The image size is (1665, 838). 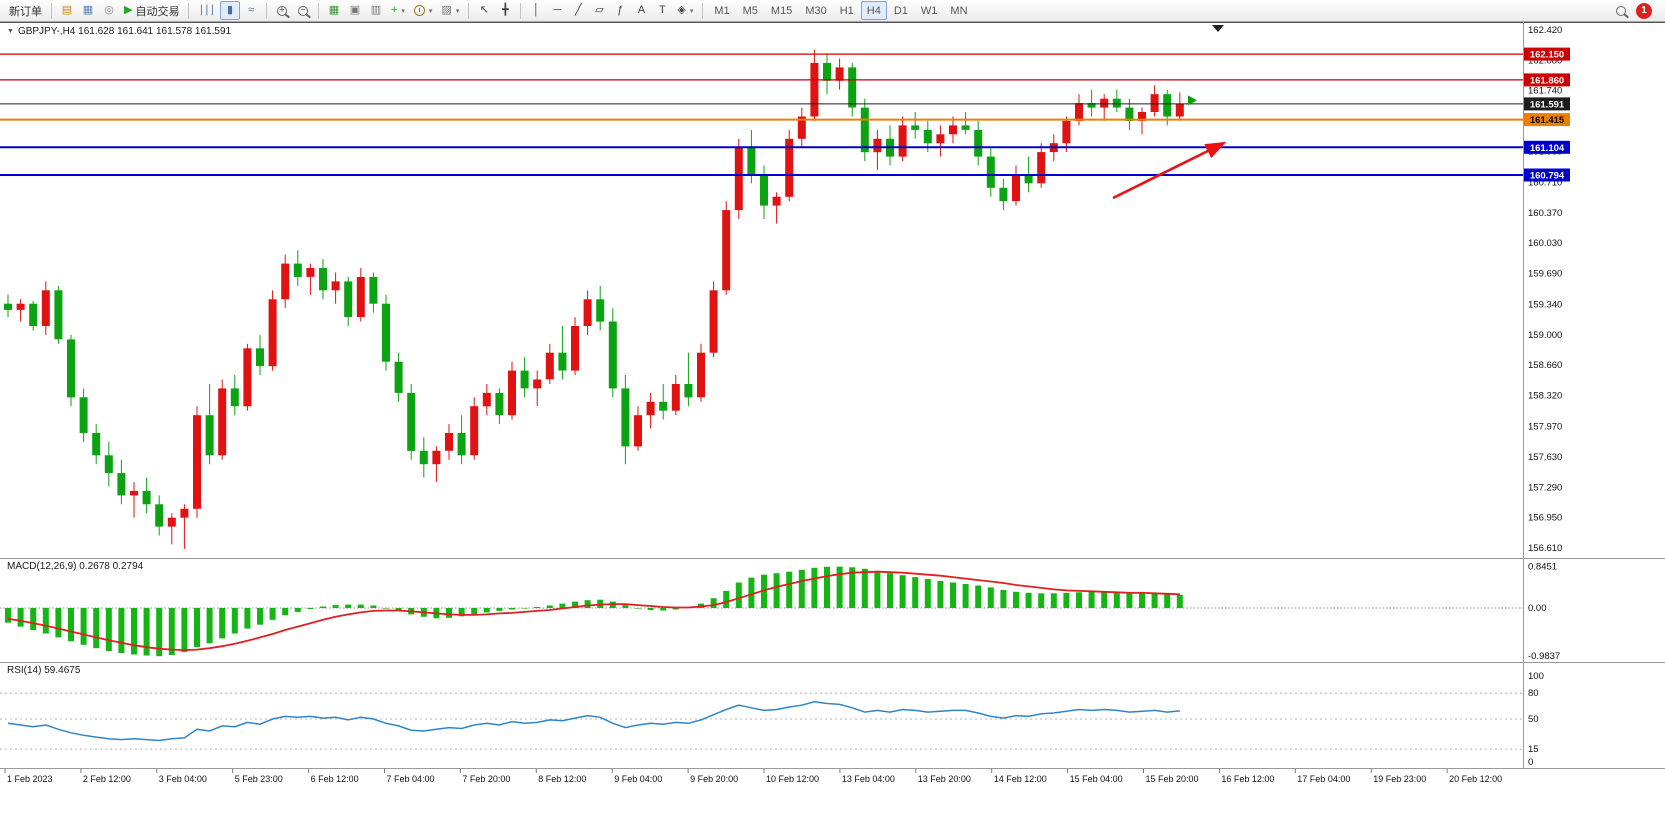 I want to click on cursor-button: ↖, so click(x=484, y=10).